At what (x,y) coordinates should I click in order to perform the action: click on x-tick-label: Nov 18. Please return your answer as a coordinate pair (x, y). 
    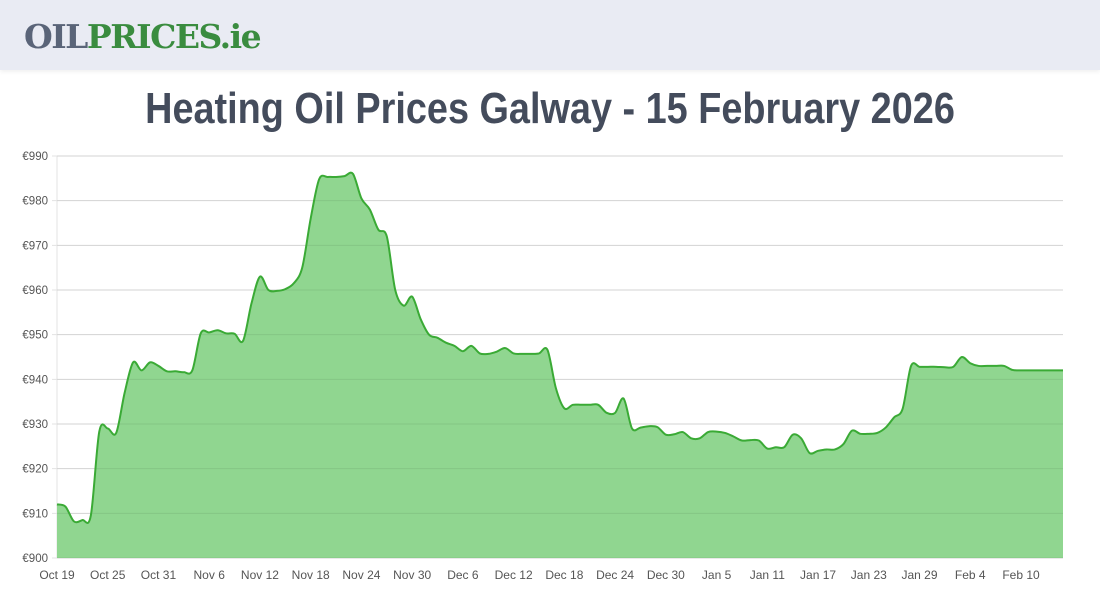
    Looking at the image, I should click on (311, 575).